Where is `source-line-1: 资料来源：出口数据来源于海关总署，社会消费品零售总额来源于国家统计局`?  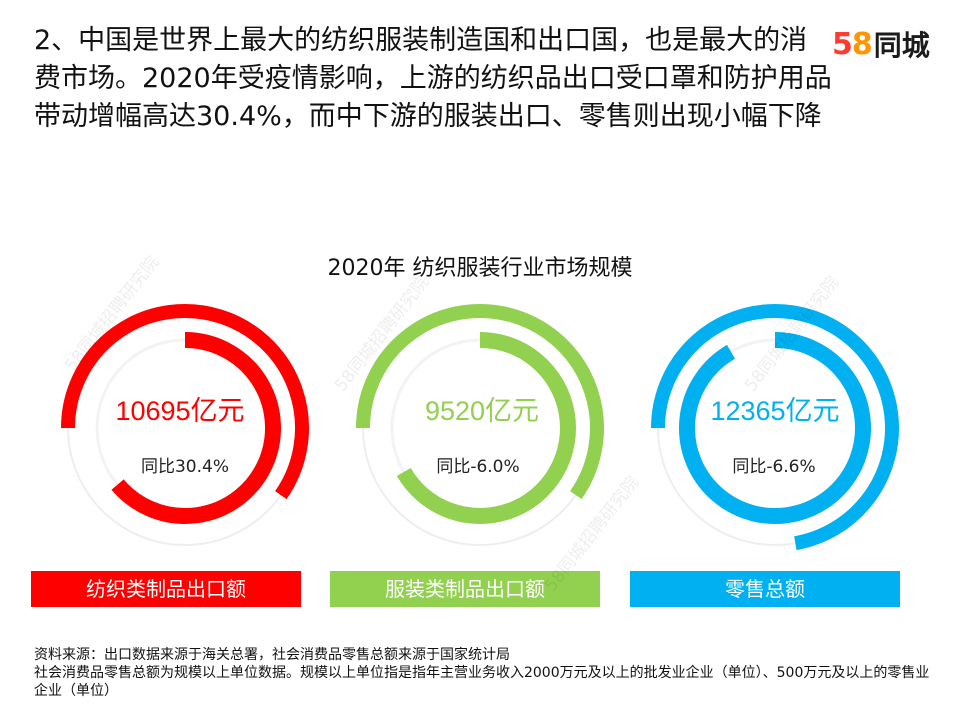 source-line-1: 资料来源：出口数据来源于海关总署，社会消费品零售总额来源于国家统计局 is located at coordinates (272, 655).